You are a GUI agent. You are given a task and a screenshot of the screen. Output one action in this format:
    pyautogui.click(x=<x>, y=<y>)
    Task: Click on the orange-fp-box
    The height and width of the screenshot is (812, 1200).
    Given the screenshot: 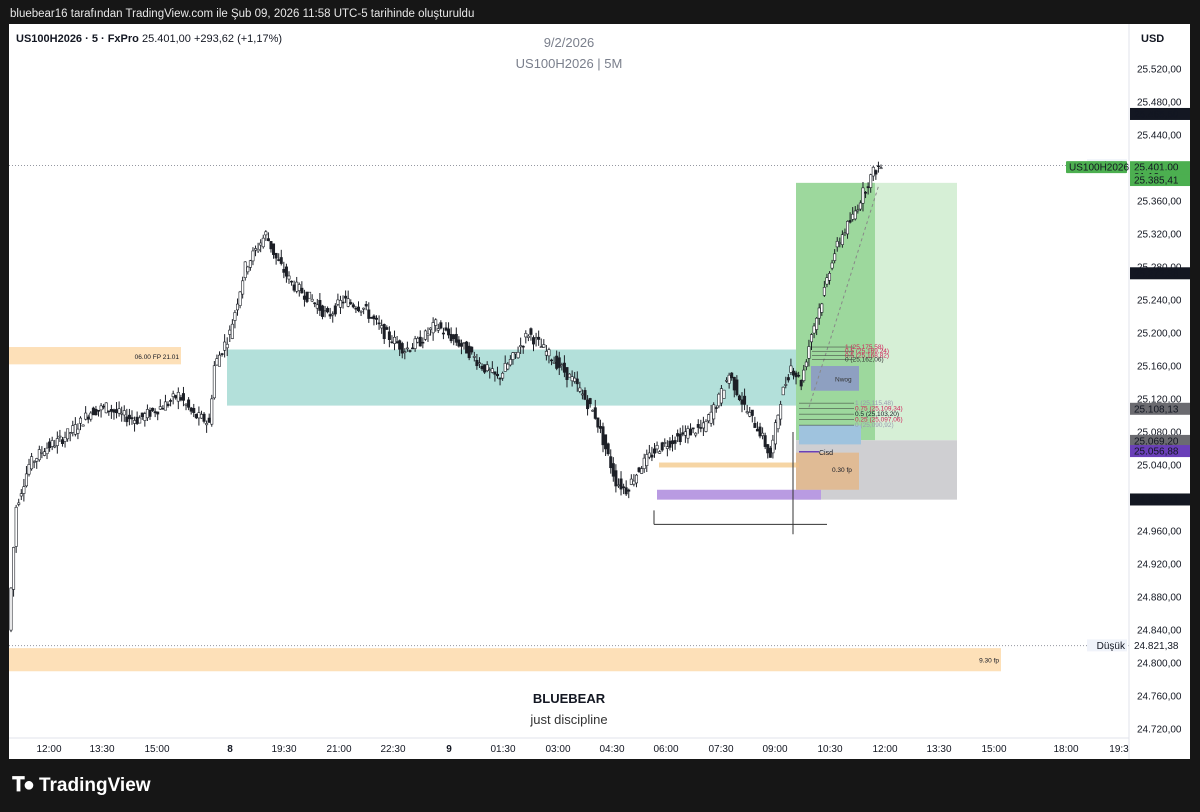 What is the action you would take?
    pyautogui.click(x=827, y=471)
    